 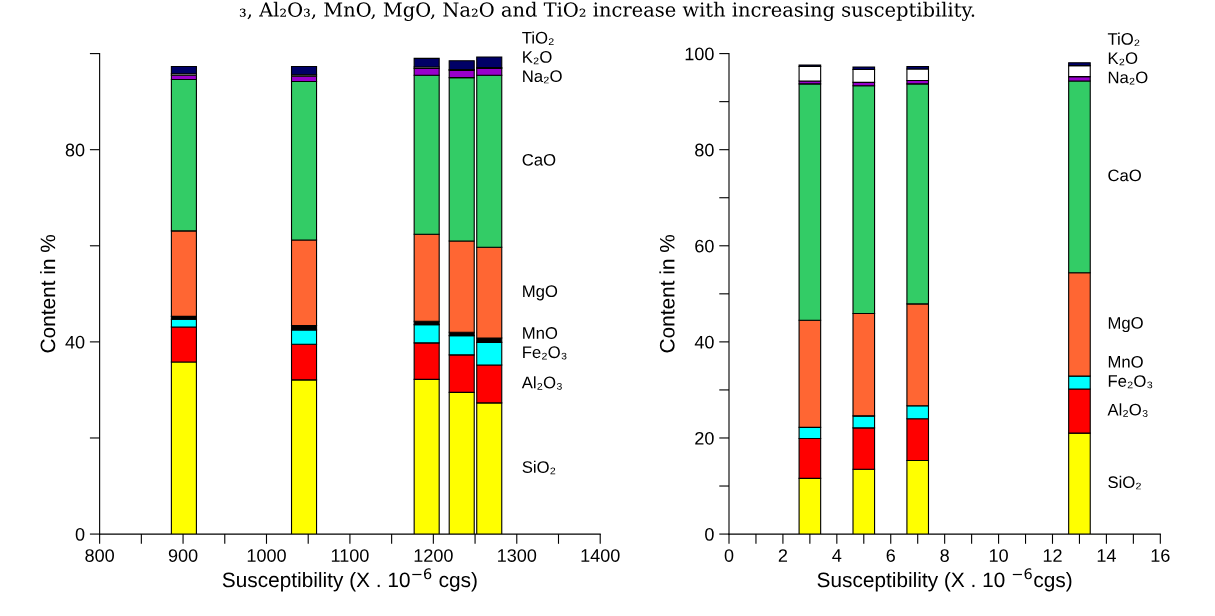 I want to click on x-tick-label: 0, so click(x=729, y=555).